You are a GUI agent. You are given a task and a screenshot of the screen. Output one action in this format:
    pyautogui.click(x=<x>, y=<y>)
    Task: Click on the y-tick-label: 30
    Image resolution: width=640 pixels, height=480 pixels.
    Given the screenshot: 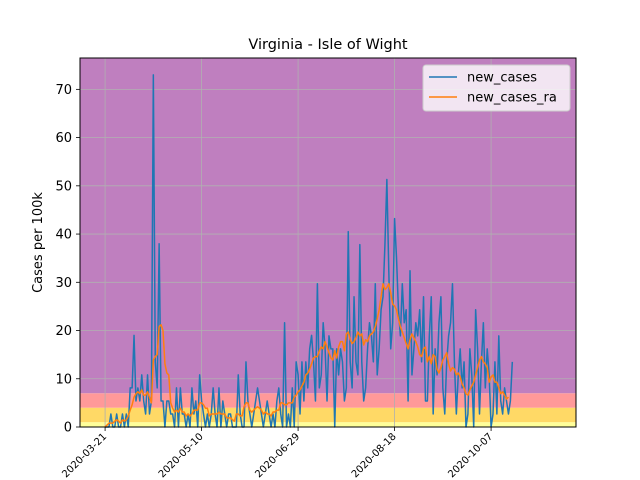 What is the action you would take?
    pyautogui.click(x=63, y=283)
    